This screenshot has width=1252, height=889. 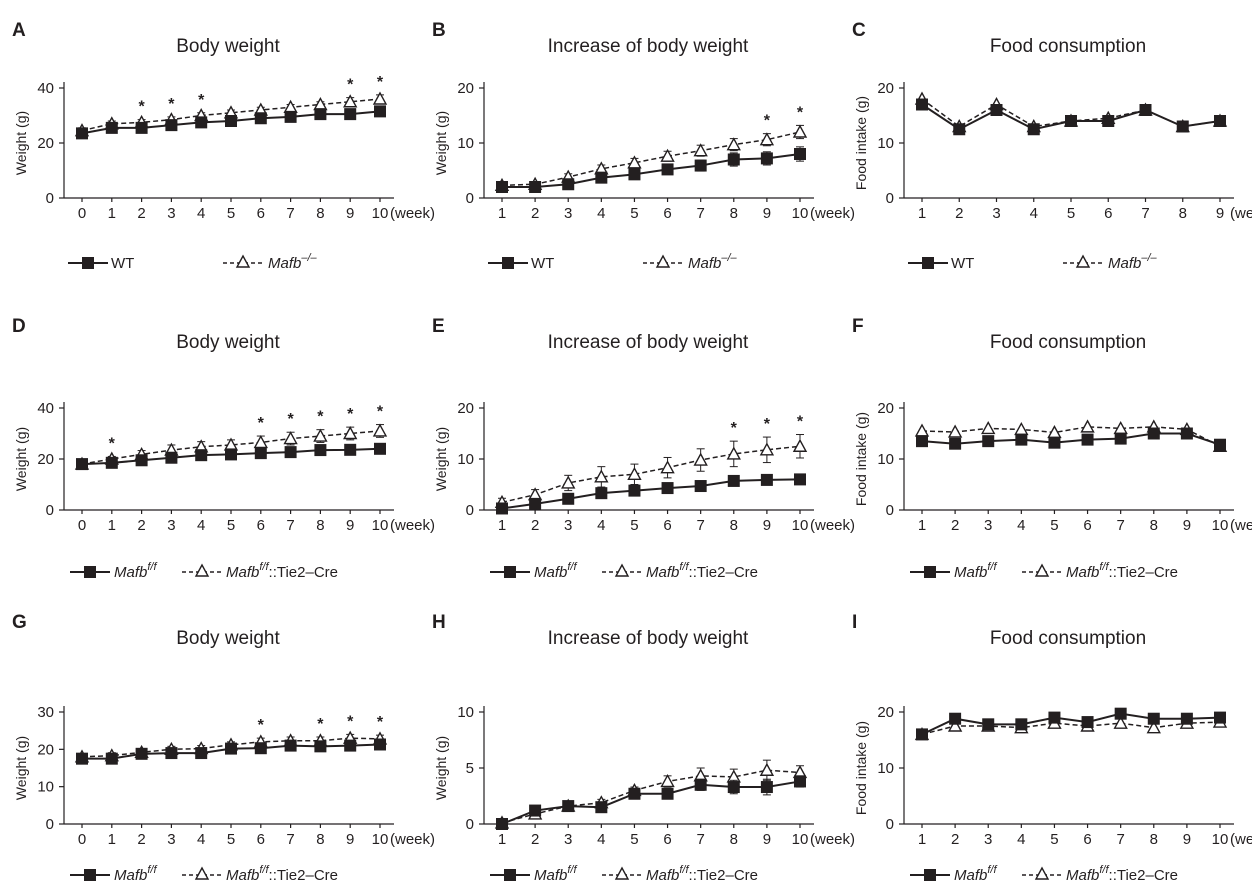 What do you see at coordinates (502, 839) in the screenshot?
I see `x-tick-label: 1` at bounding box center [502, 839].